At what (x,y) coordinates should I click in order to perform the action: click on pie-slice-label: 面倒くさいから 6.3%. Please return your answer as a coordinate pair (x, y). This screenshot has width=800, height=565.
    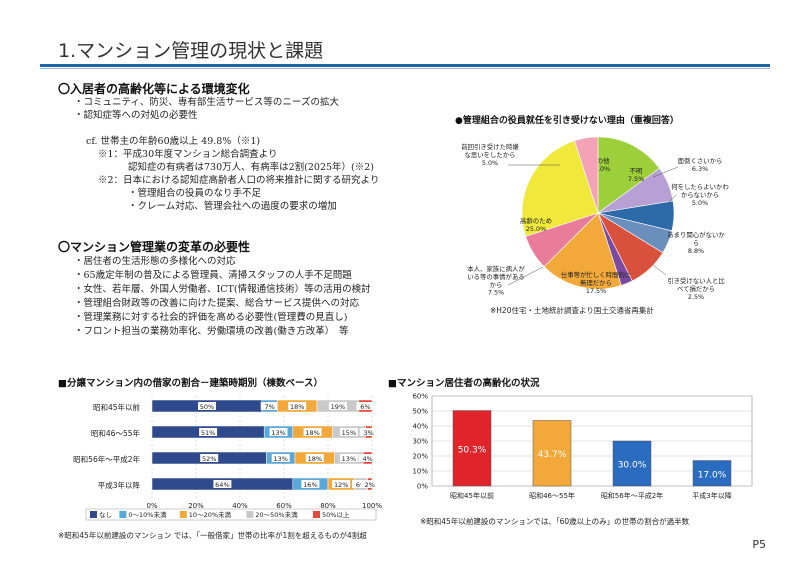
    Looking at the image, I should click on (700, 164).